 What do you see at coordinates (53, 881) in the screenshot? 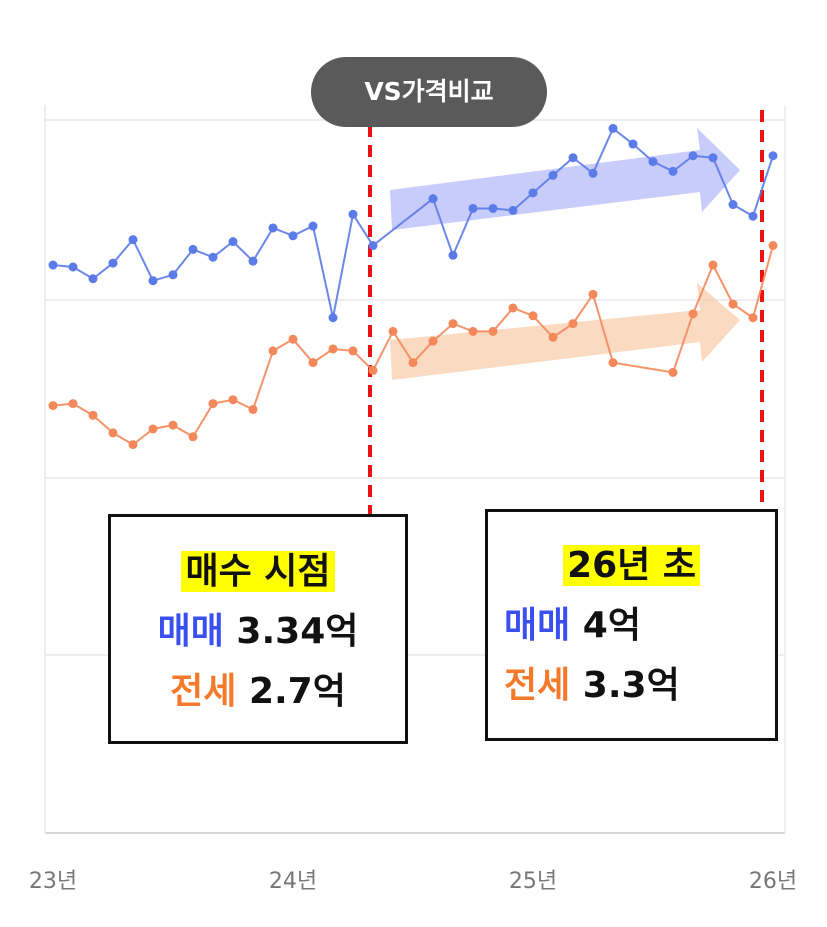
I see `x-tick-label: 23년` at bounding box center [53, 881].